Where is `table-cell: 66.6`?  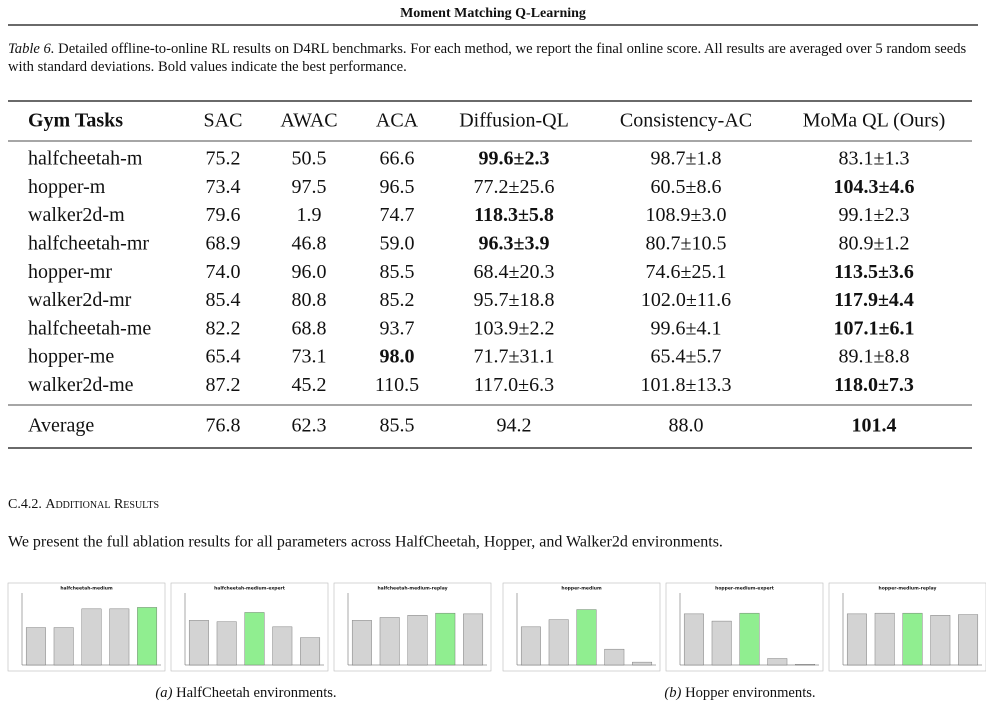 table-cell: 66.6 is located at coordinates (397, 159).